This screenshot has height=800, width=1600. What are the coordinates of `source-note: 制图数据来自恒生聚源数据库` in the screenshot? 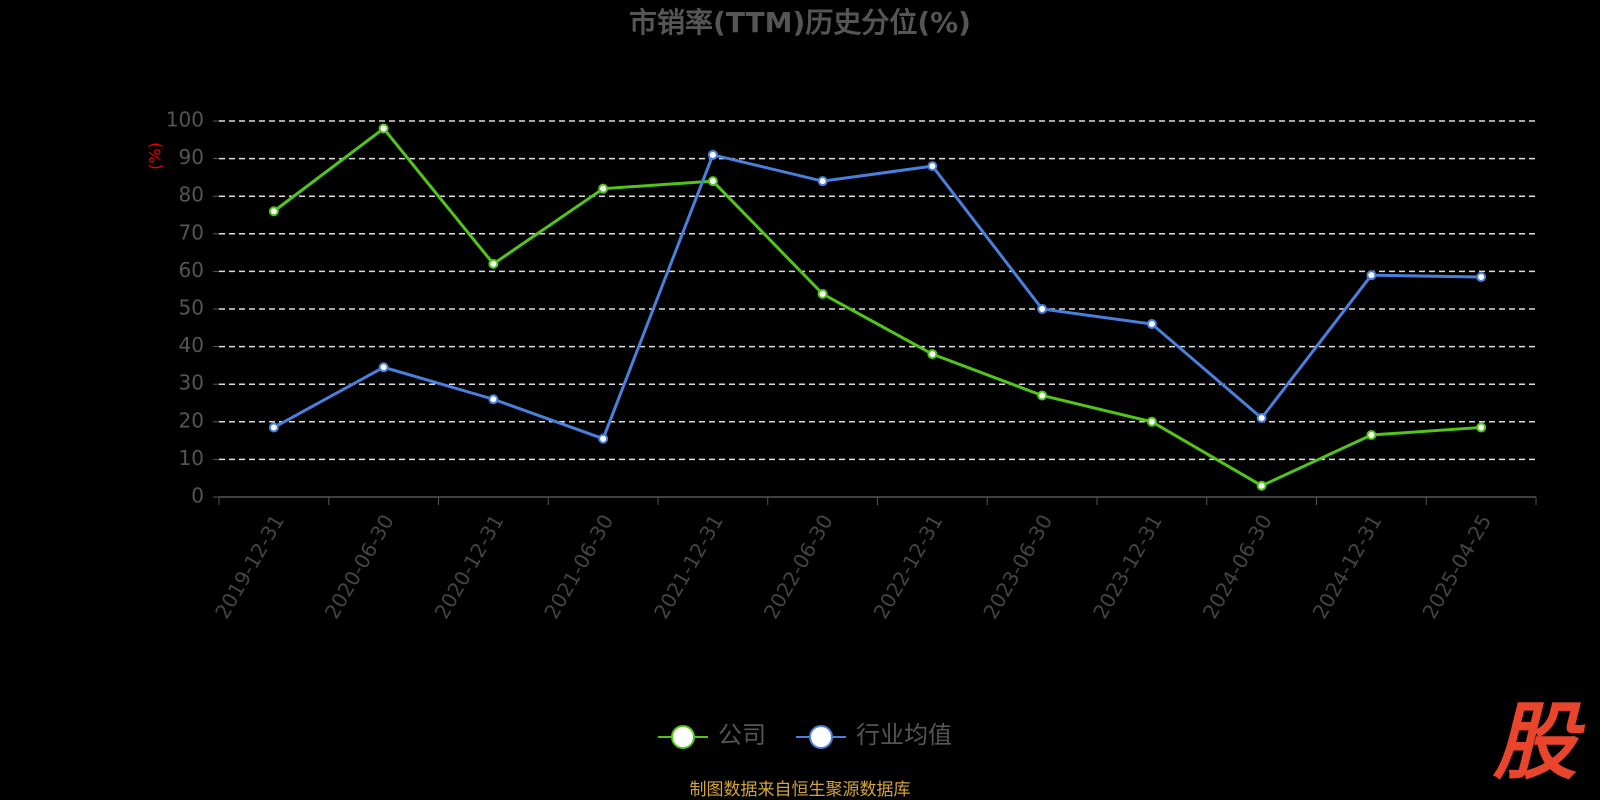 It's located at (800, 790).